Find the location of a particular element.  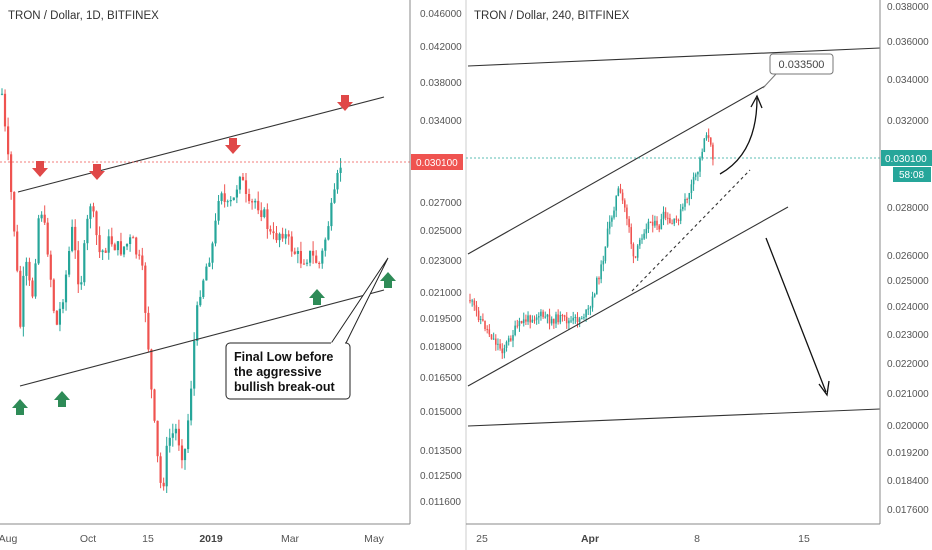

right-candles is located at coordinates (591, 243).